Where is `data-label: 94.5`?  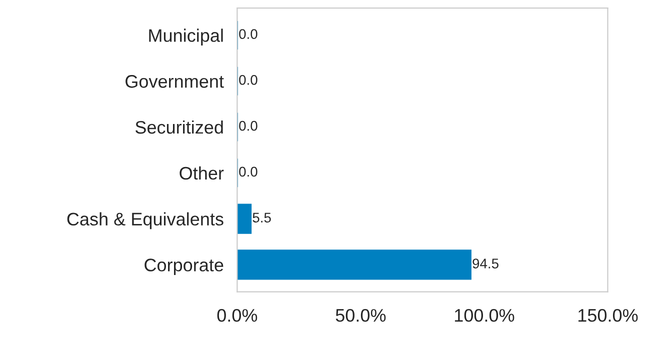
data-label: 94.5 is located at coordinates (485, 263).